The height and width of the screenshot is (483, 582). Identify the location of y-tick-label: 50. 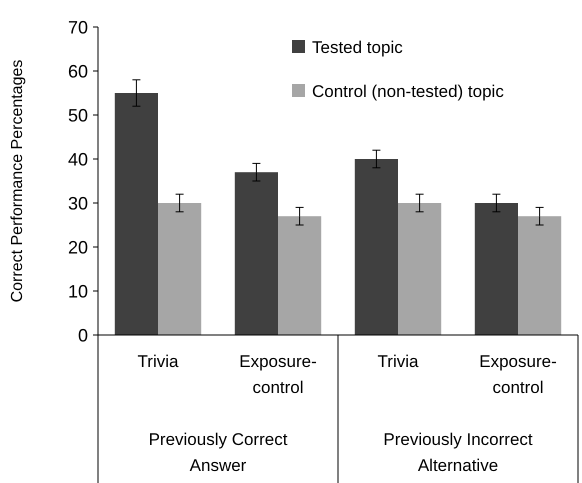
(78, 115).